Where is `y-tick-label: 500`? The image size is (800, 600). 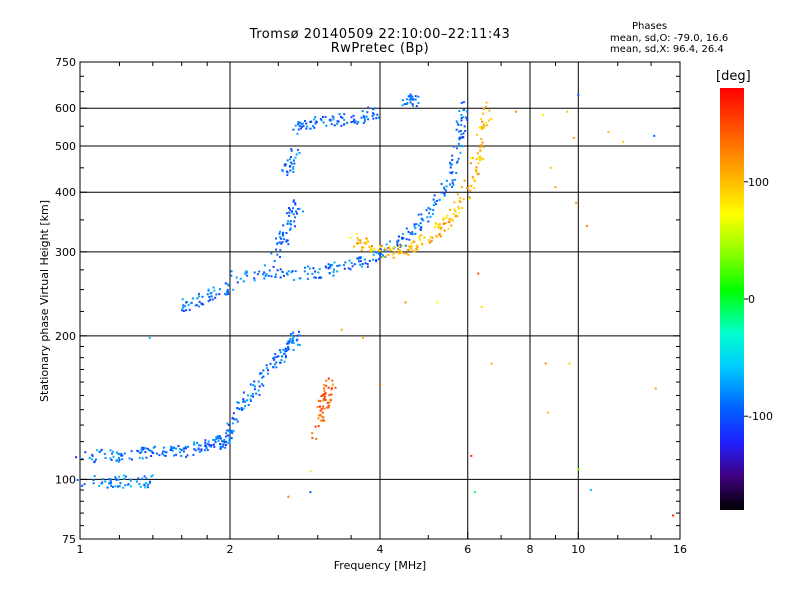 y-tick-label: 500 is located at coordinates (65, 146).